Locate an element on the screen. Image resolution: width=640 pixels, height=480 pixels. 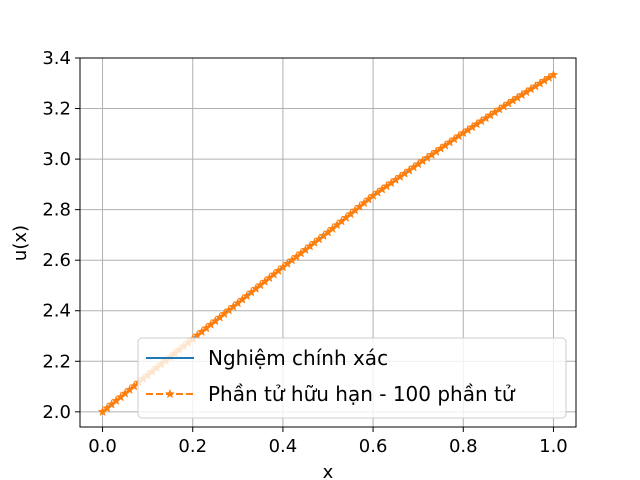
y-tick-label: 2.8 is located at coordinates (56, 210).